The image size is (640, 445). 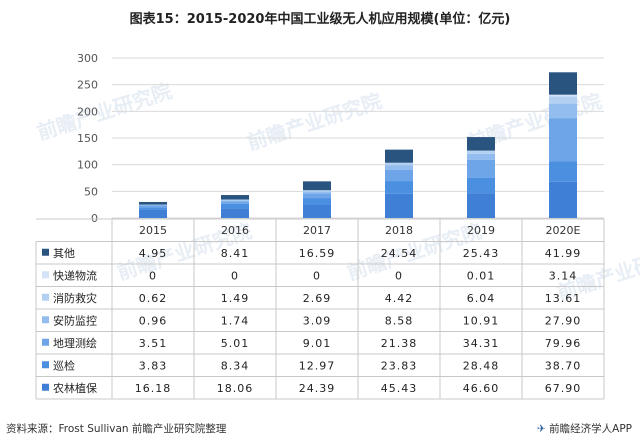 I want to click on data-label: 8.34, so click(x=235, y=365).